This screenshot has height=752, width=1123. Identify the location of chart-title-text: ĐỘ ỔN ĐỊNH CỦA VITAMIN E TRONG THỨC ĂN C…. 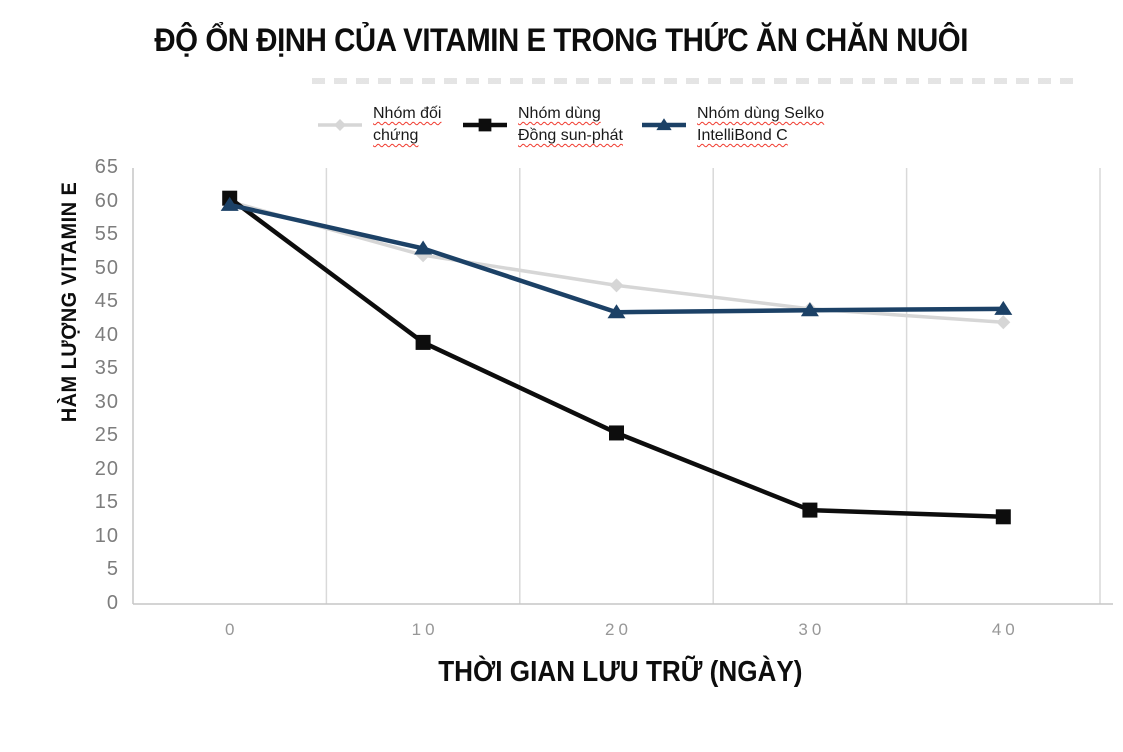
(561, 40).